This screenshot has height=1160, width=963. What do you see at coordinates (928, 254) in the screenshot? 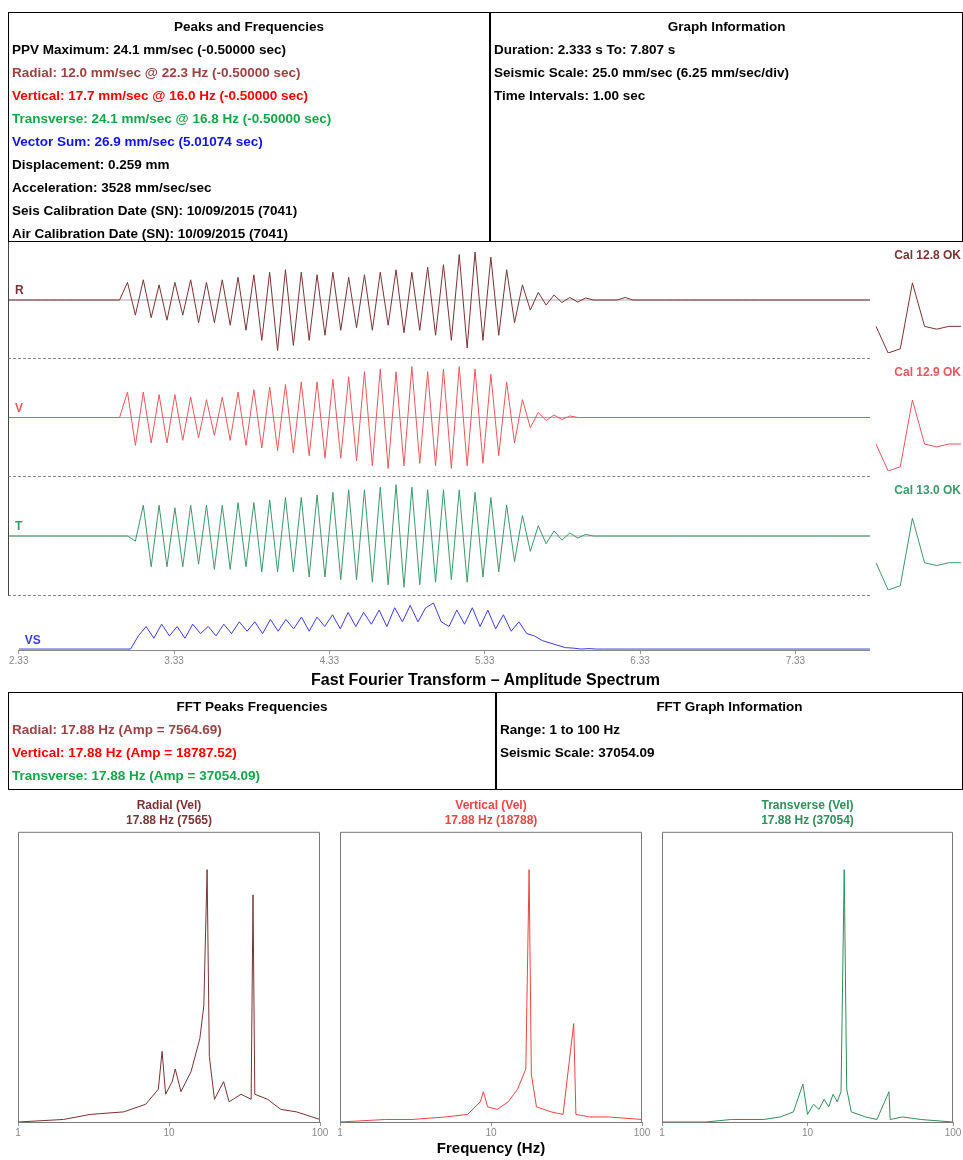
I see `chart-title: Cal 12.8 OK` at bounding box center [928, 254].